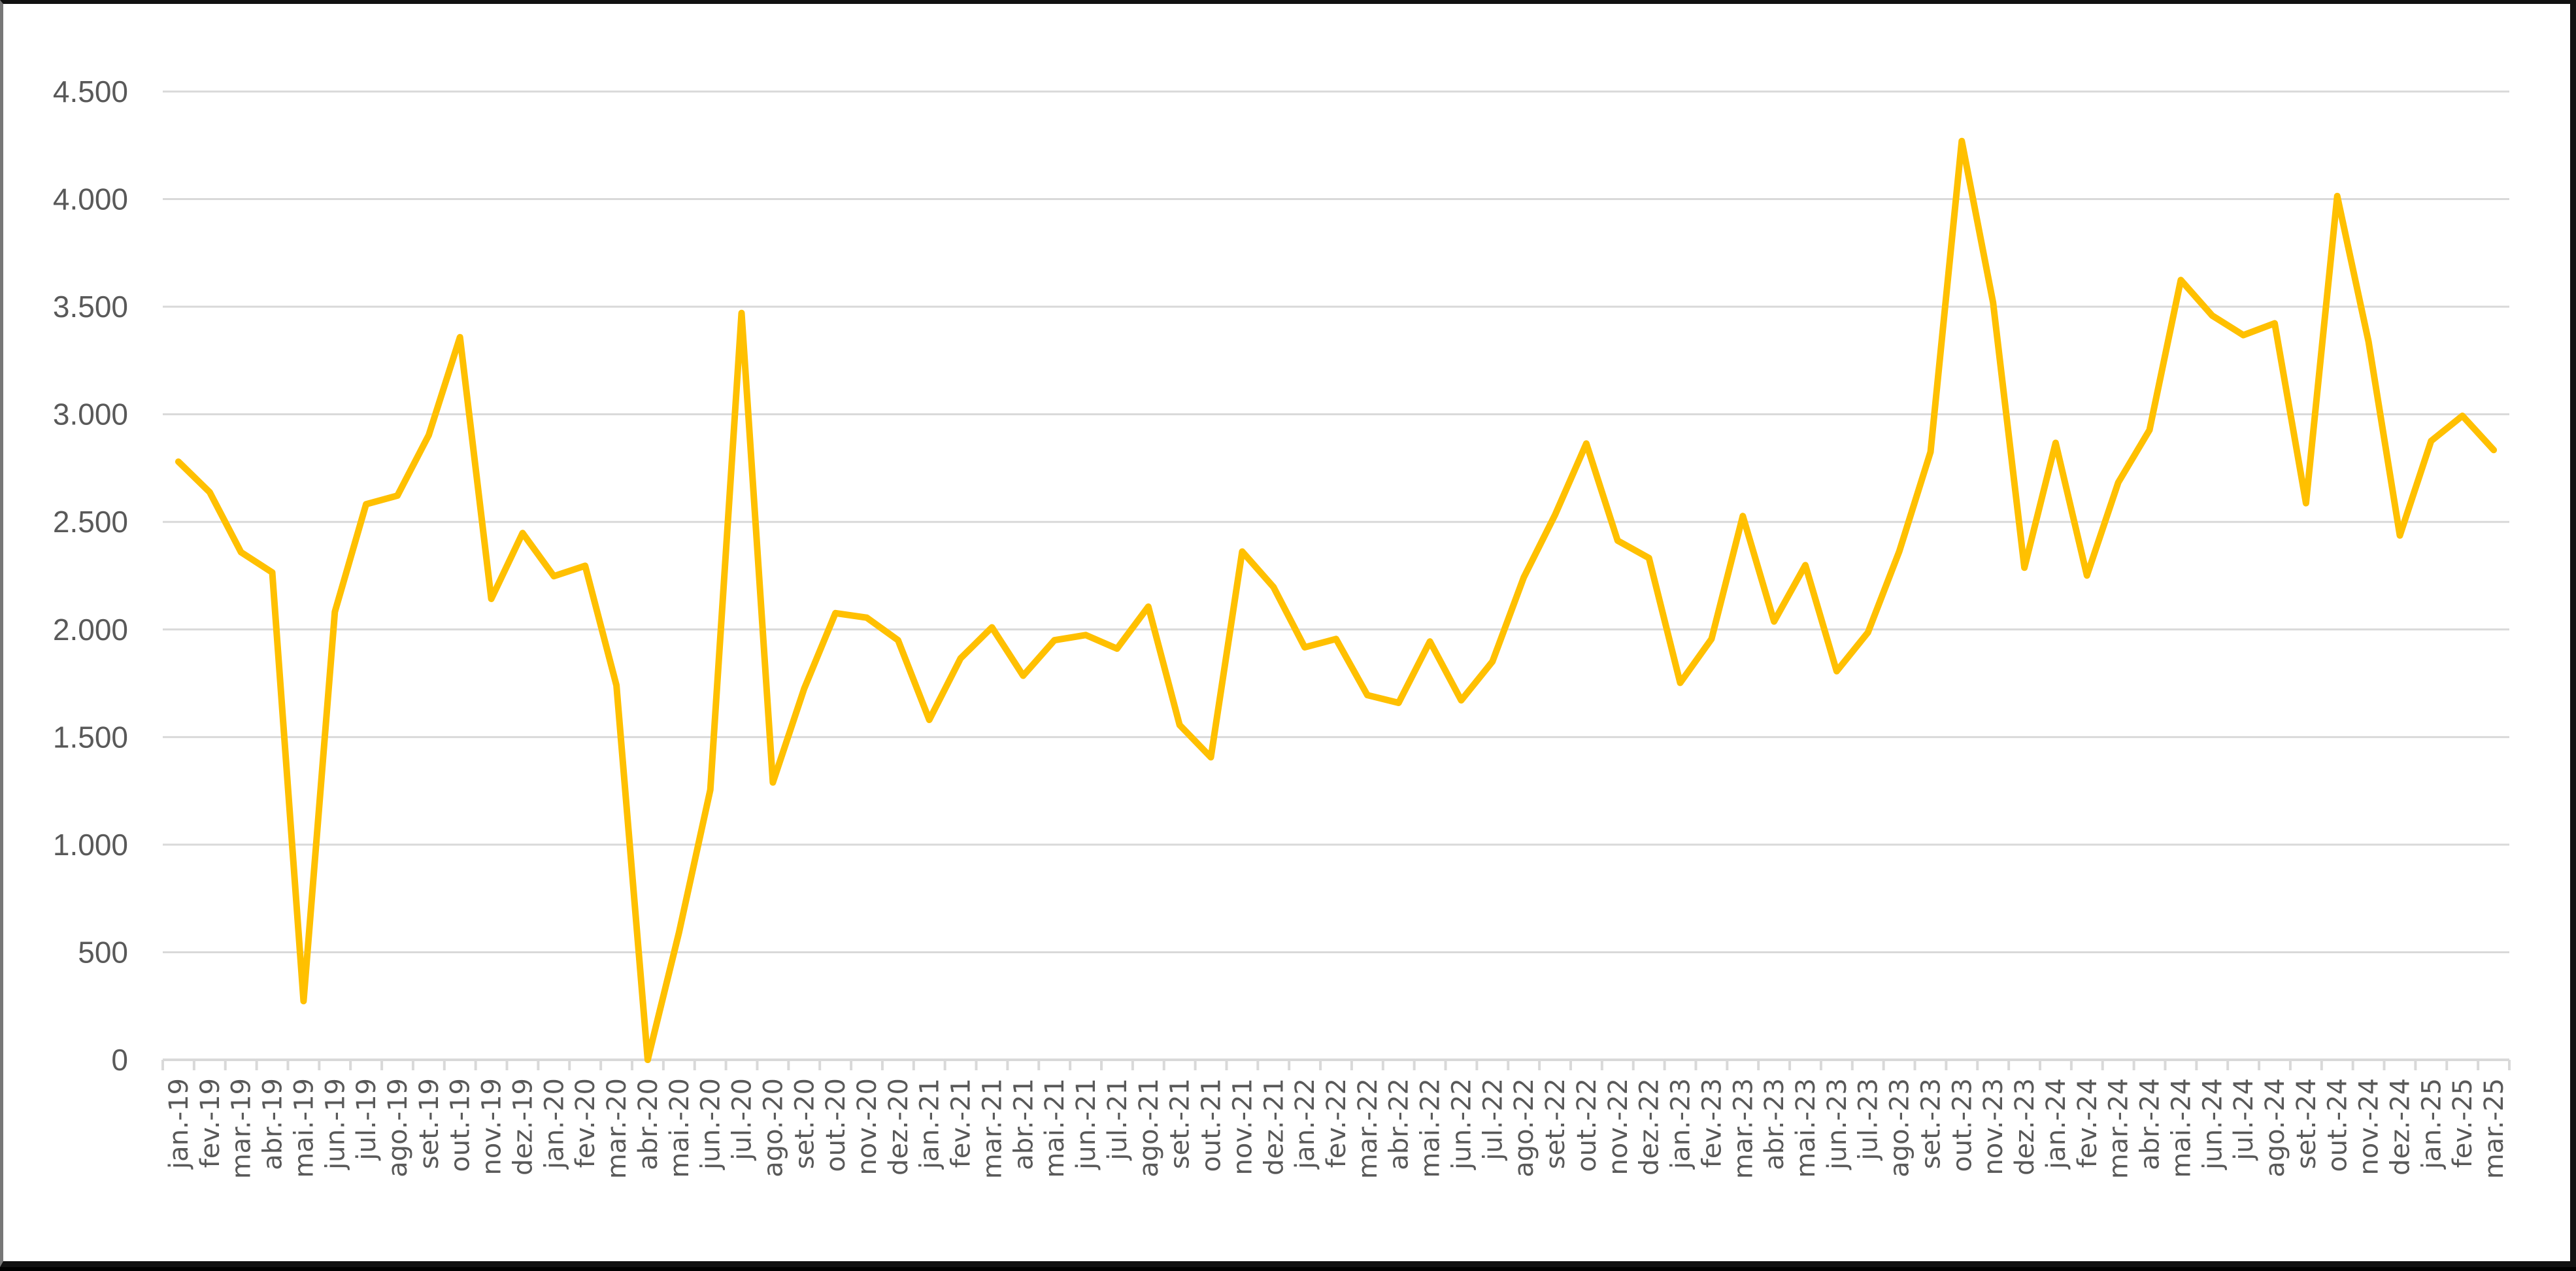 This screenshot has width=2576, height=1271. I want to click on x-tick-label: abr.-20, so click(648, 1124).